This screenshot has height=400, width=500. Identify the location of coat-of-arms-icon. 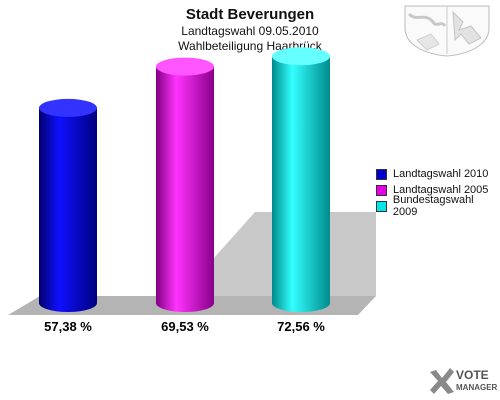
(447, 31).